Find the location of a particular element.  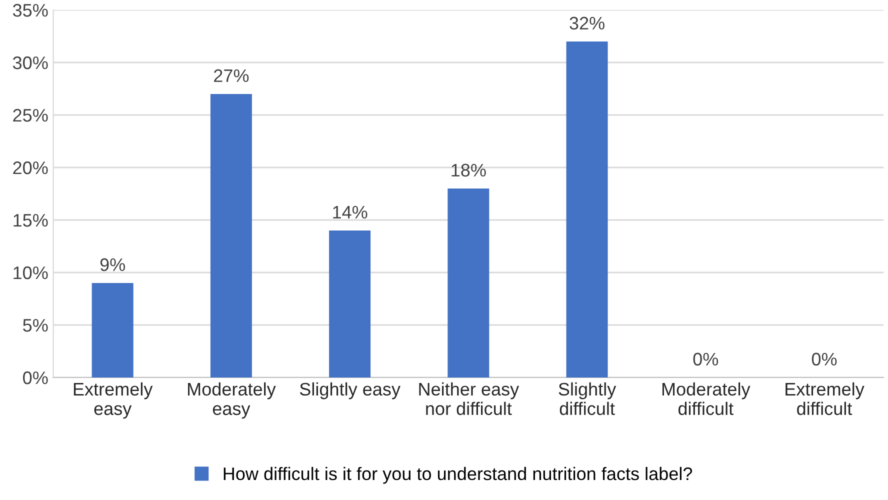

y-tick-label: 20% is located at coordinates (30, 167).